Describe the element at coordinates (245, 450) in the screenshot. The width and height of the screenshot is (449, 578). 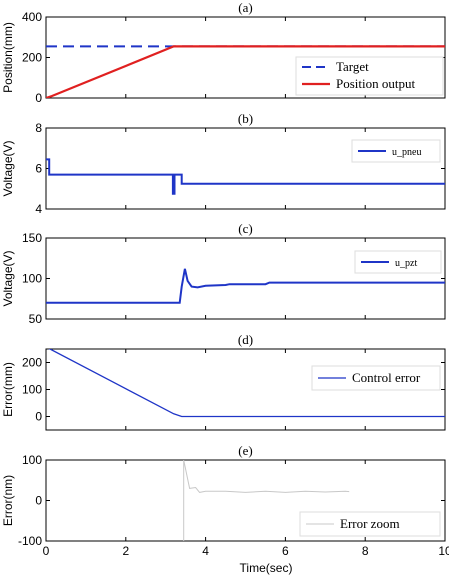
I see `panel-label: (e)` at that location.